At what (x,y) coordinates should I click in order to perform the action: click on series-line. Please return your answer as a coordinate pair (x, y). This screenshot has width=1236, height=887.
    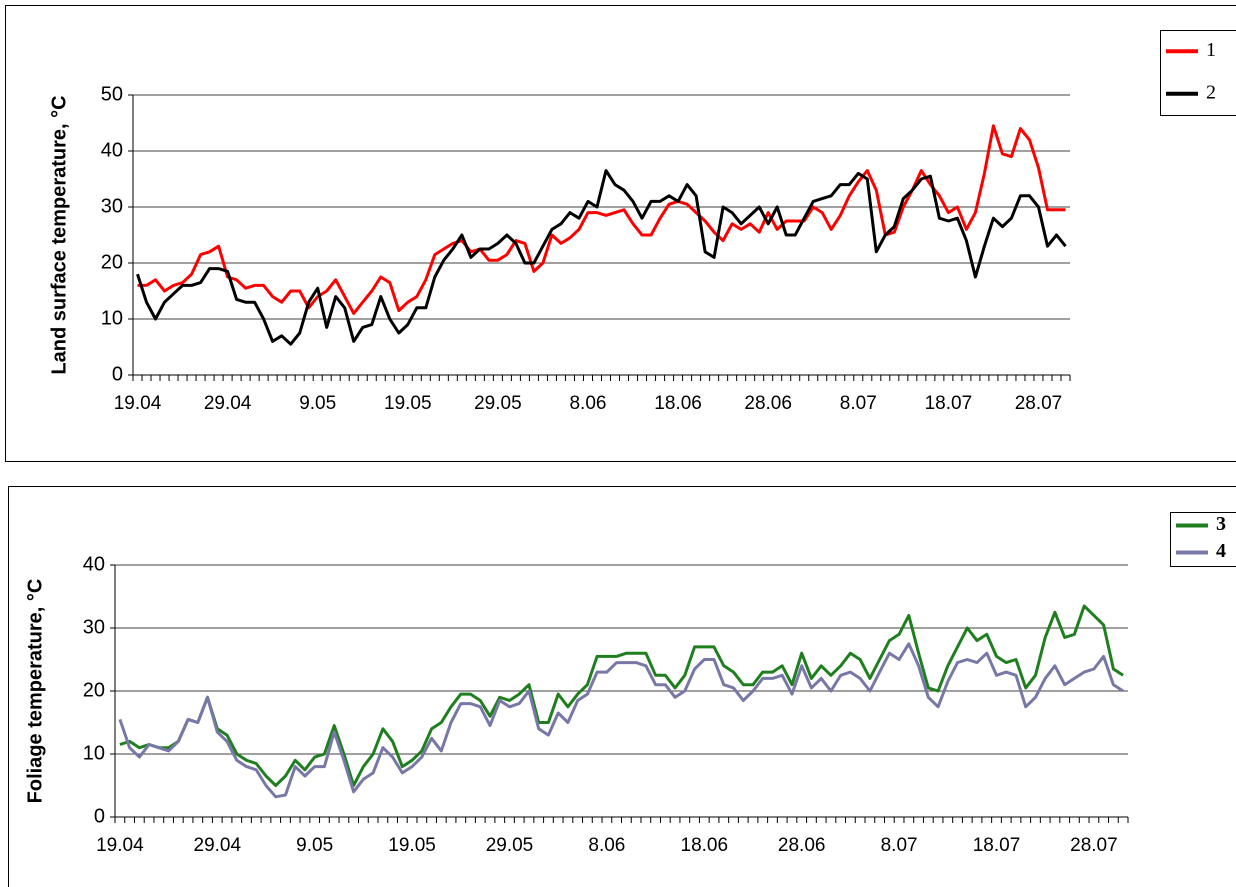
    Looking at the image, I should click on (621, 720).